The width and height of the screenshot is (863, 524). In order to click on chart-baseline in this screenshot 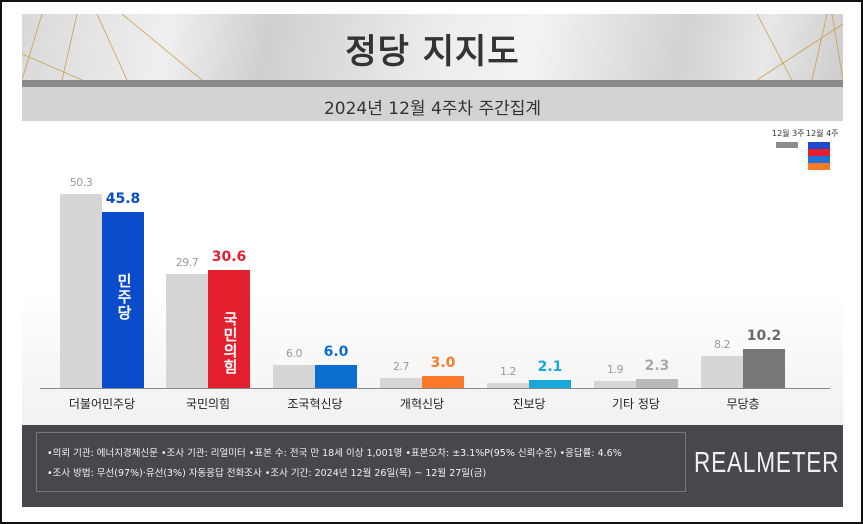, I will do `click(435, 388)`.